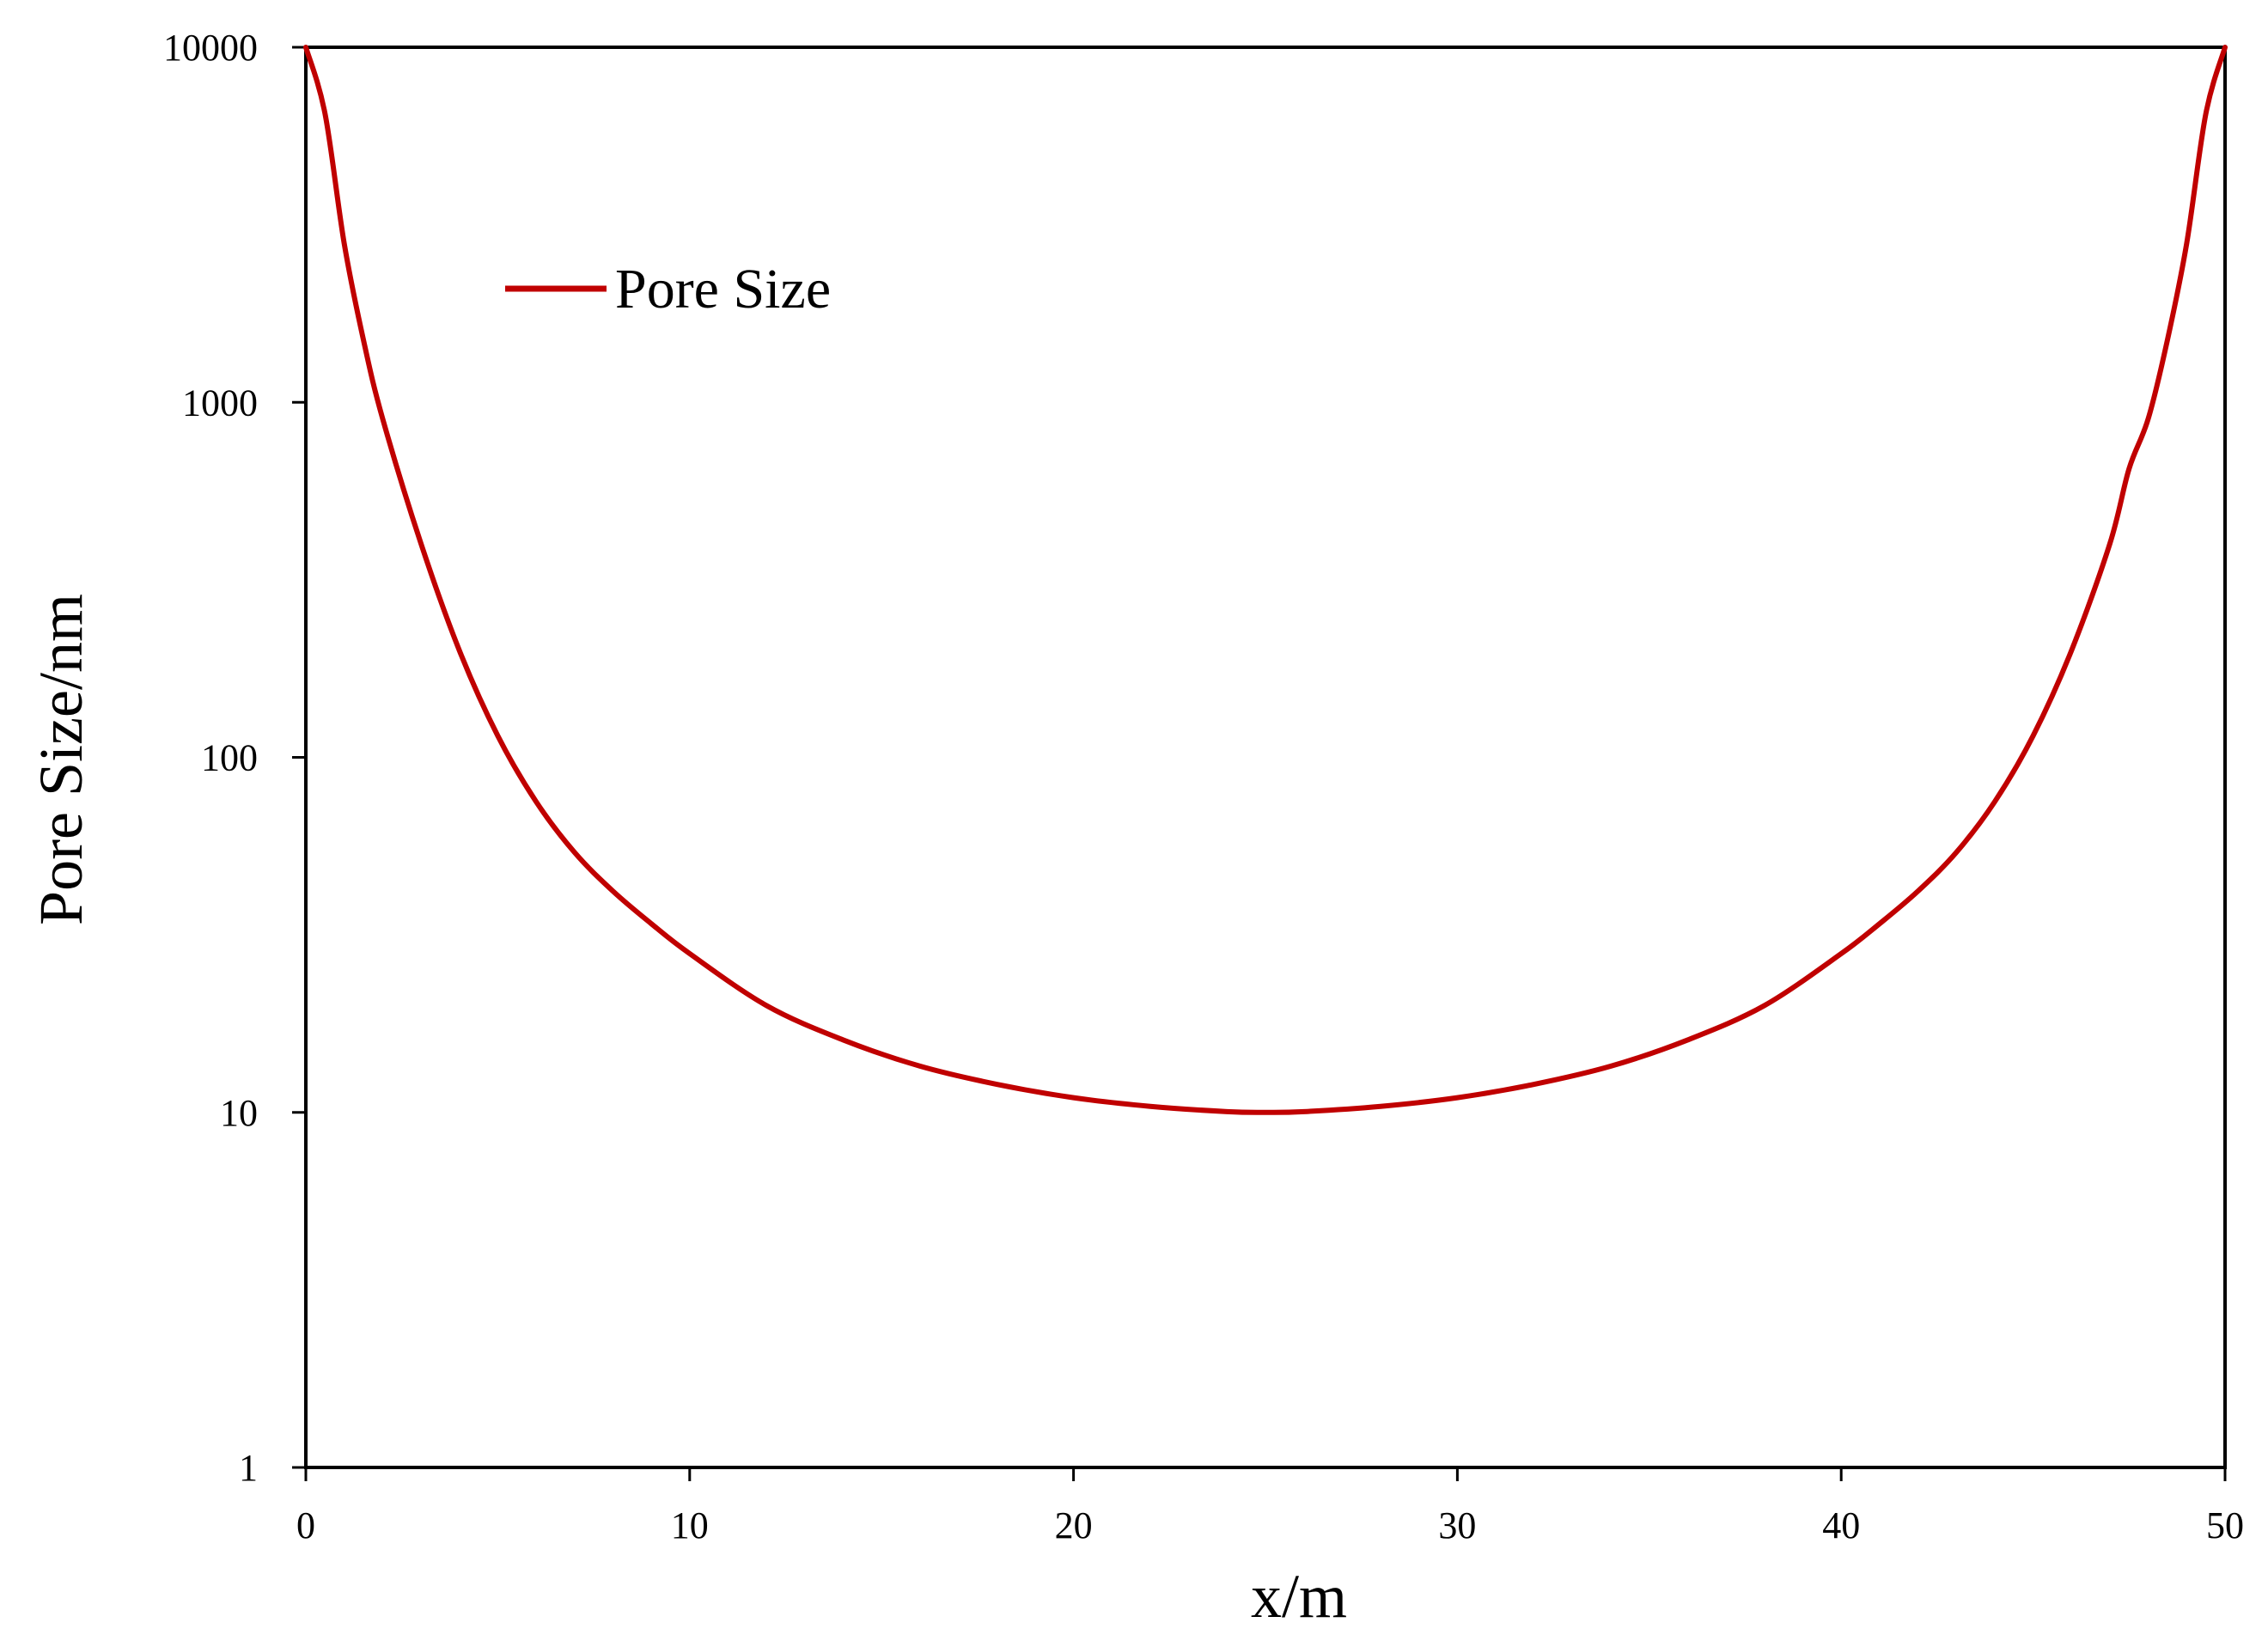 Image resolution: width=2268 pixels, height=1641 pixels. I want to click on y-tick-label: 1000, so click(220, 402).